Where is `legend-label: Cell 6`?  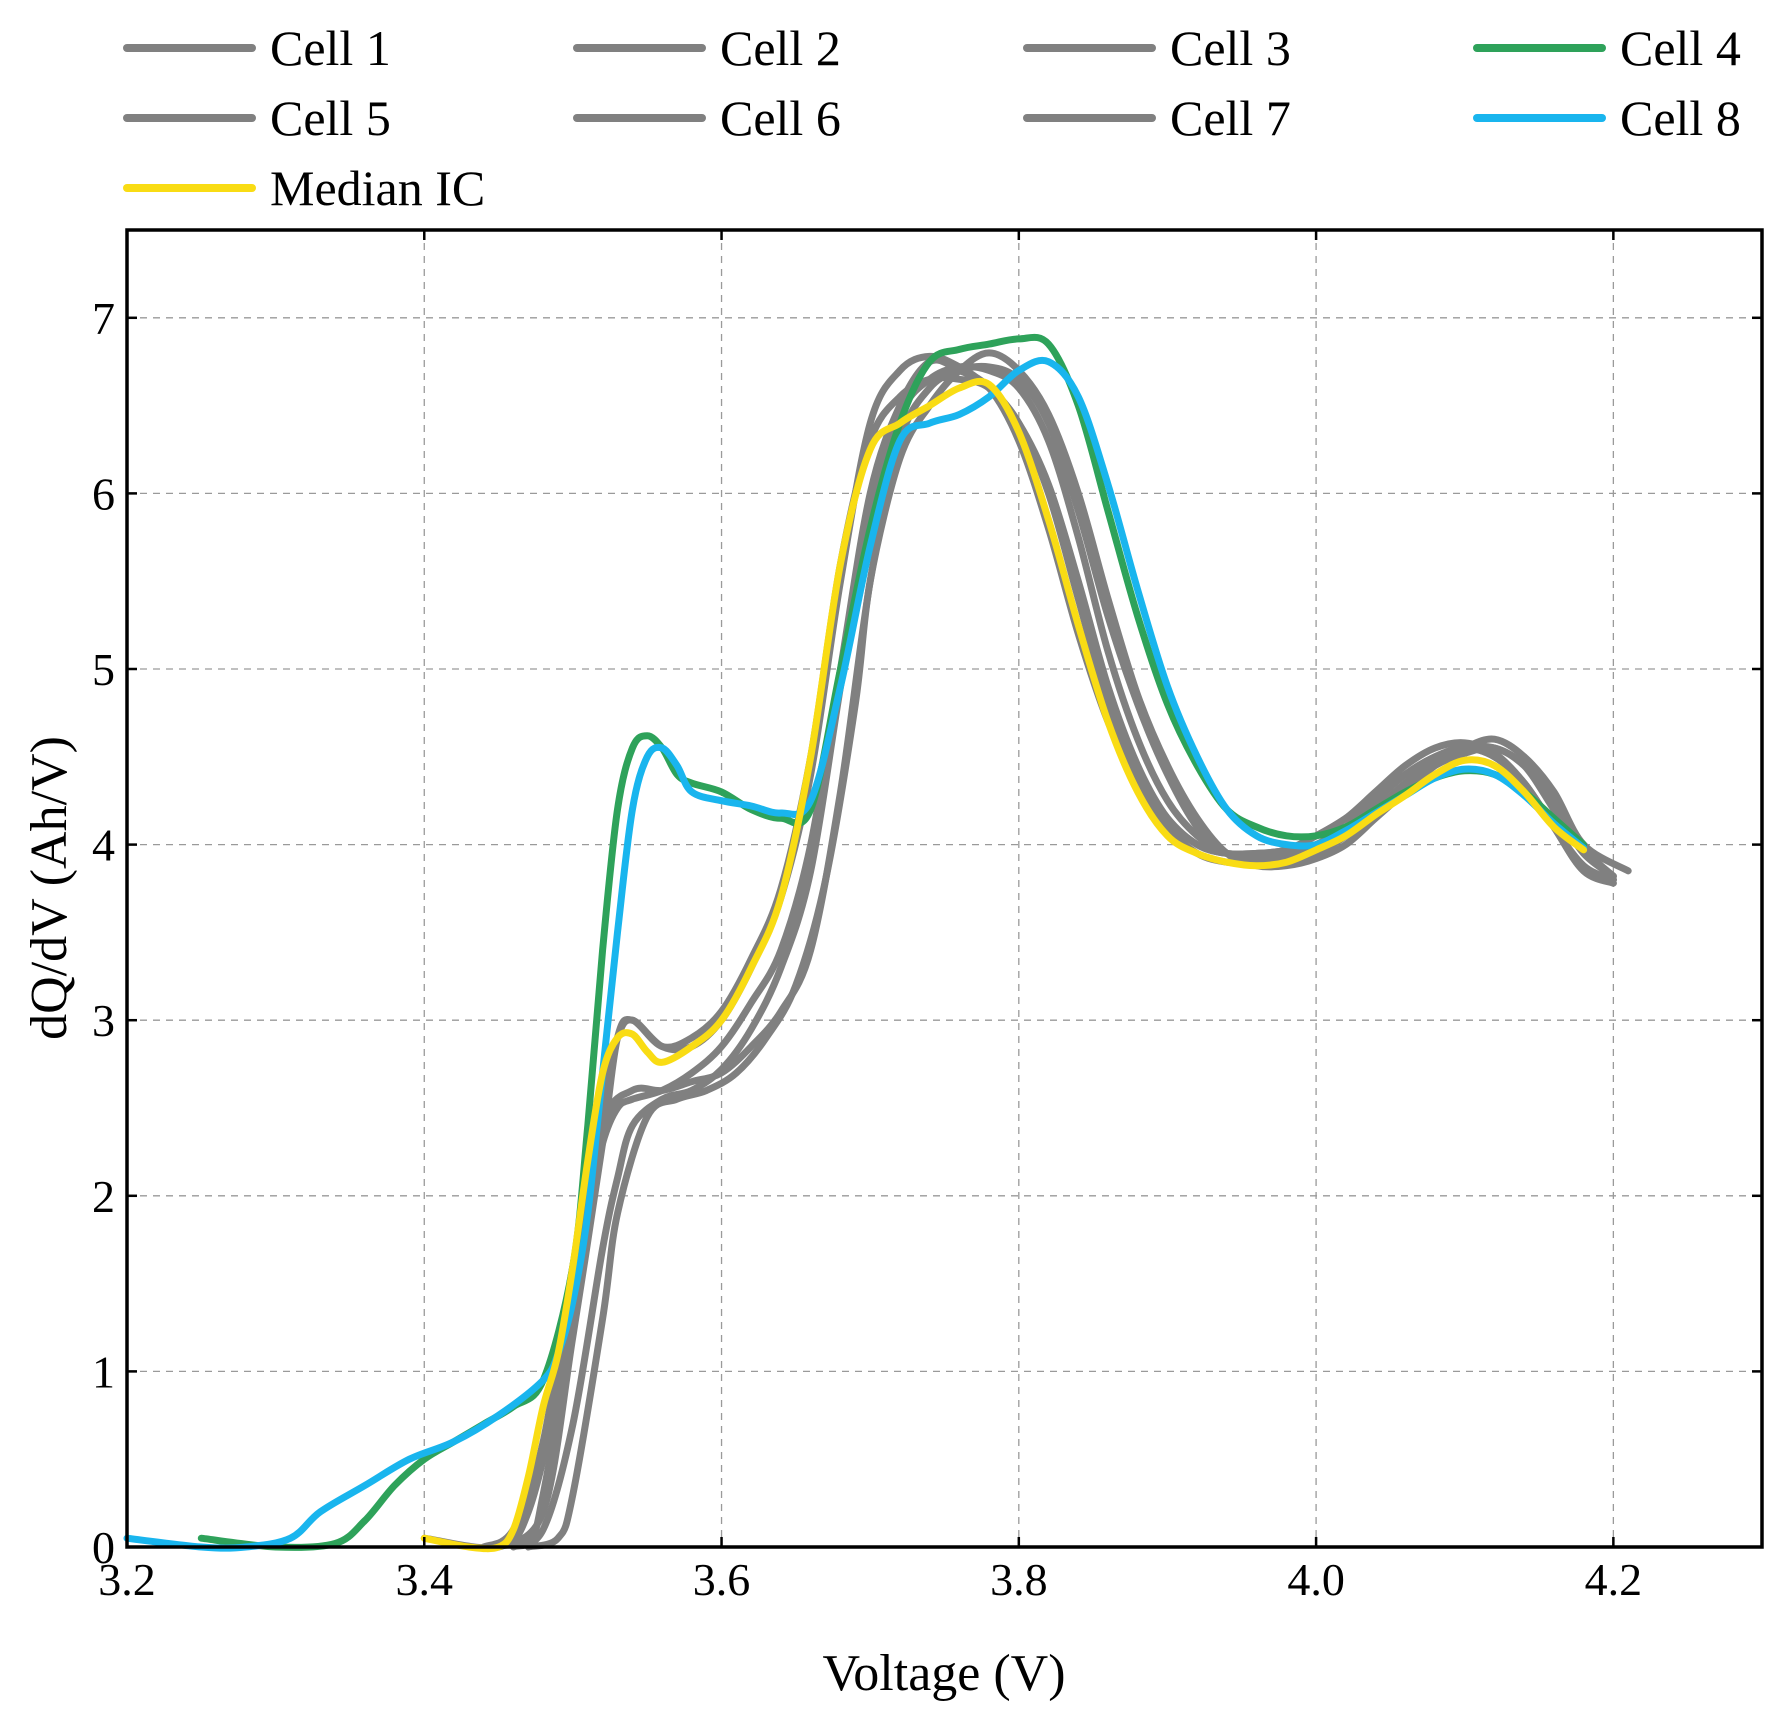 legend-label: Cell 6 is located at coordinates (780, 118).